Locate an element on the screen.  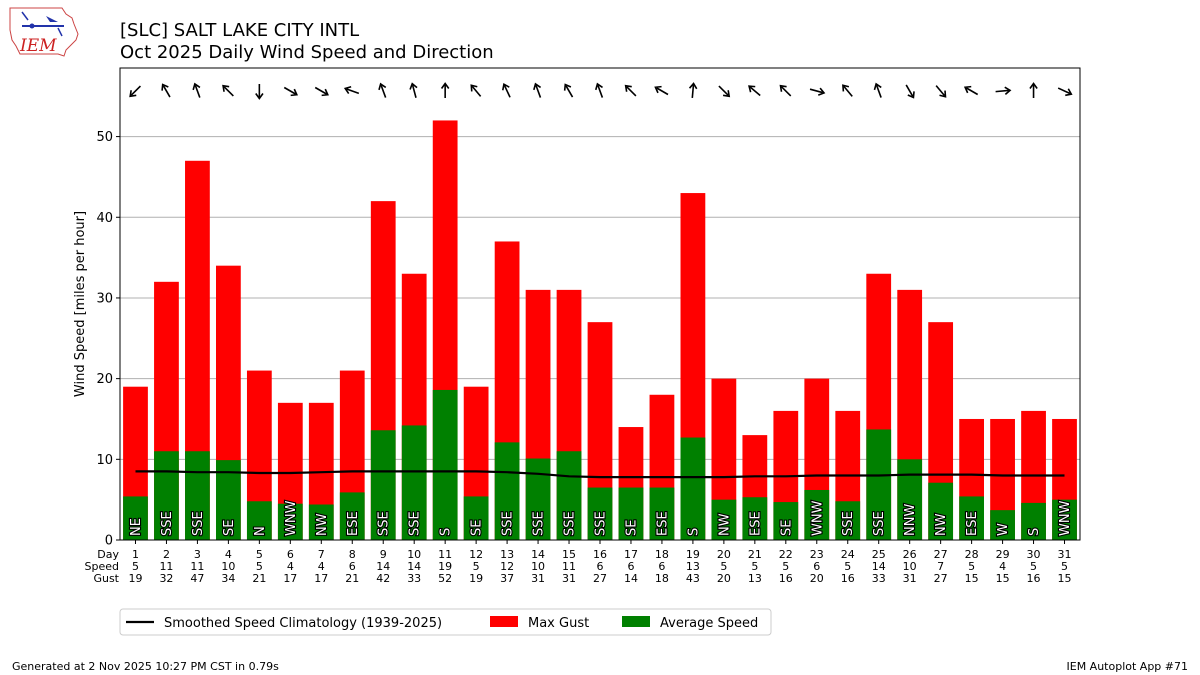
gust-value: 52 is located at coordinates (445, 578).